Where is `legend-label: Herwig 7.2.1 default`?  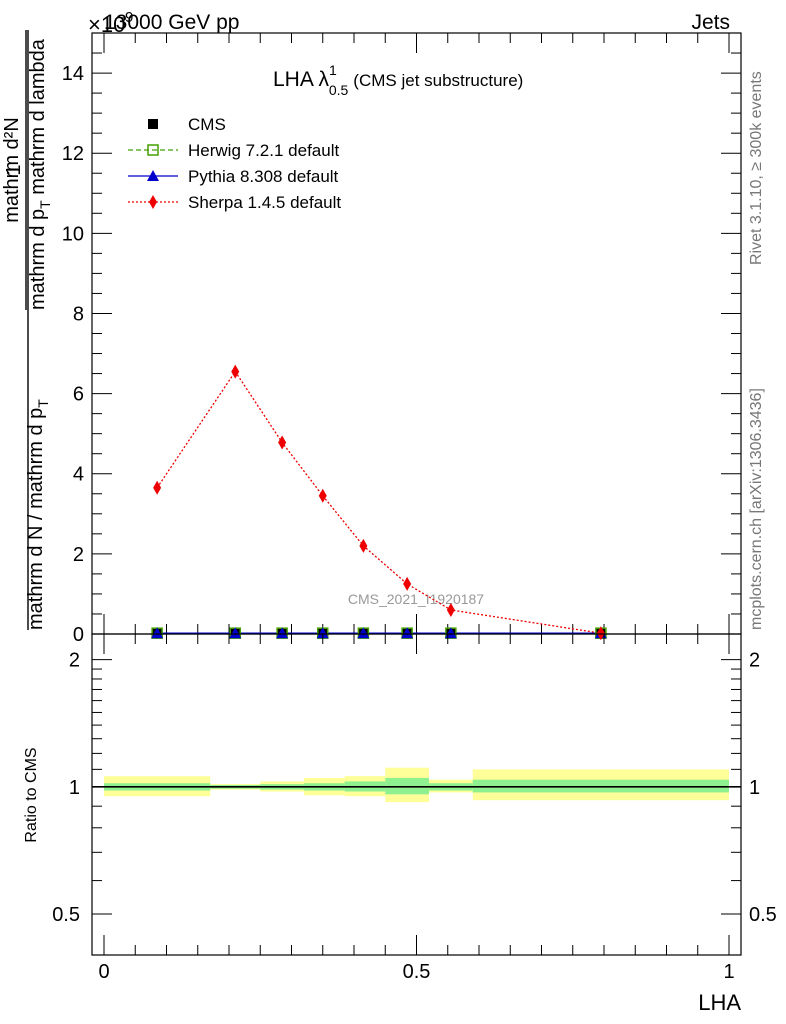
legend-label: Herwig 7.2.1 default is located at coordinates (263, 150).